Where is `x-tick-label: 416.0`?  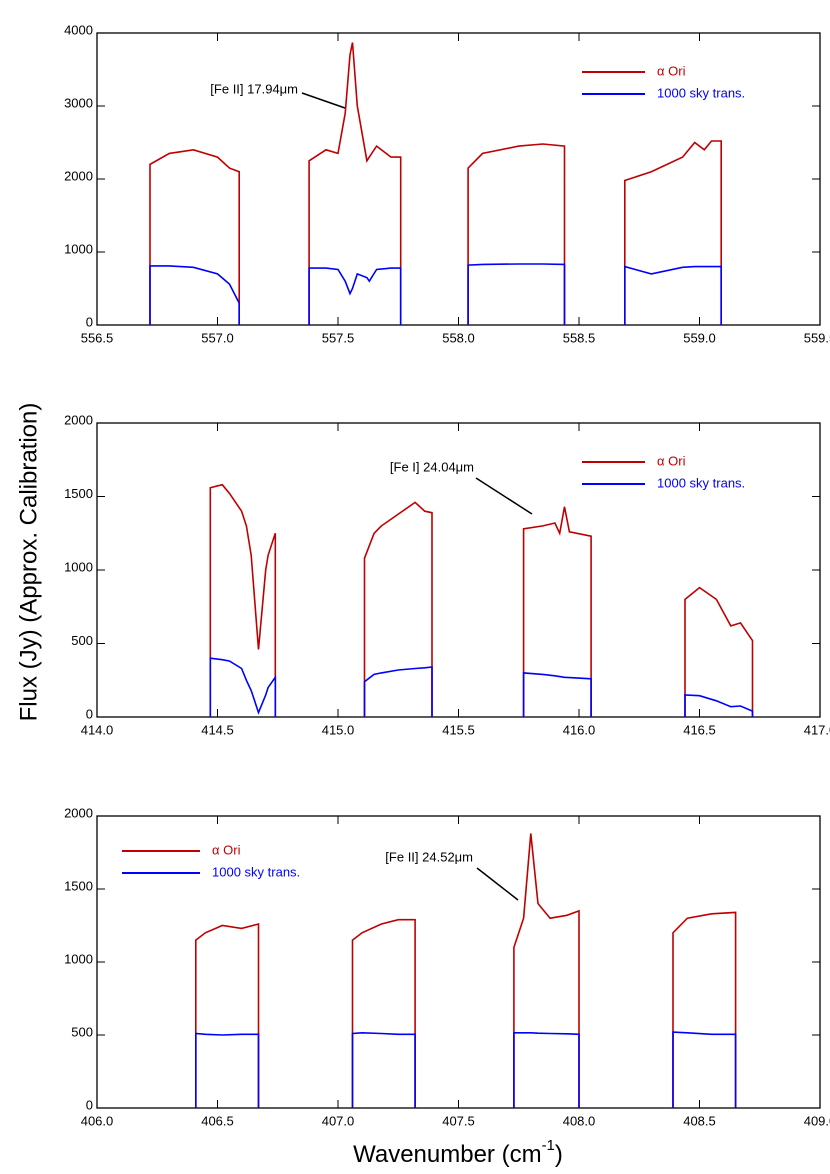 x-tick-label: 416.0 is located at coordinates (579, 729).